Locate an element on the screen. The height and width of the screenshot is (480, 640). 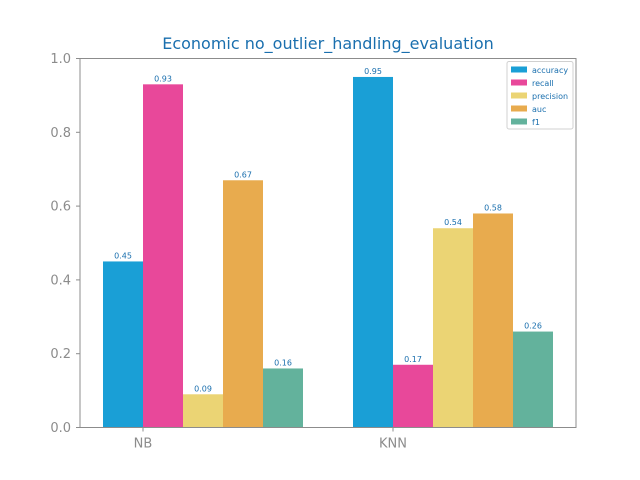
legend-box is located at coordinates (540, 95).